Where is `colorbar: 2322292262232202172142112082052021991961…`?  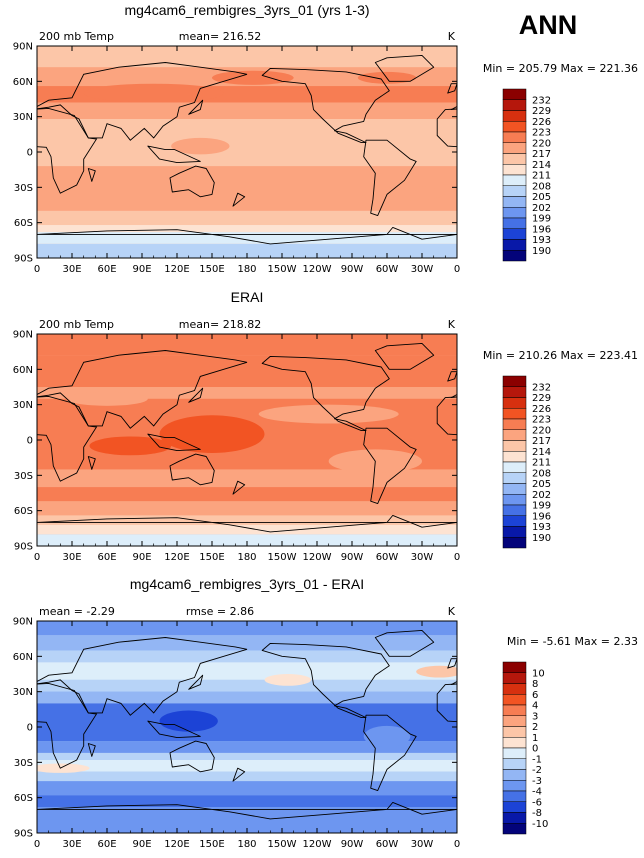 colorbar: 2322292262232202172142112082052021991961… is located at coordinates (526, 175).